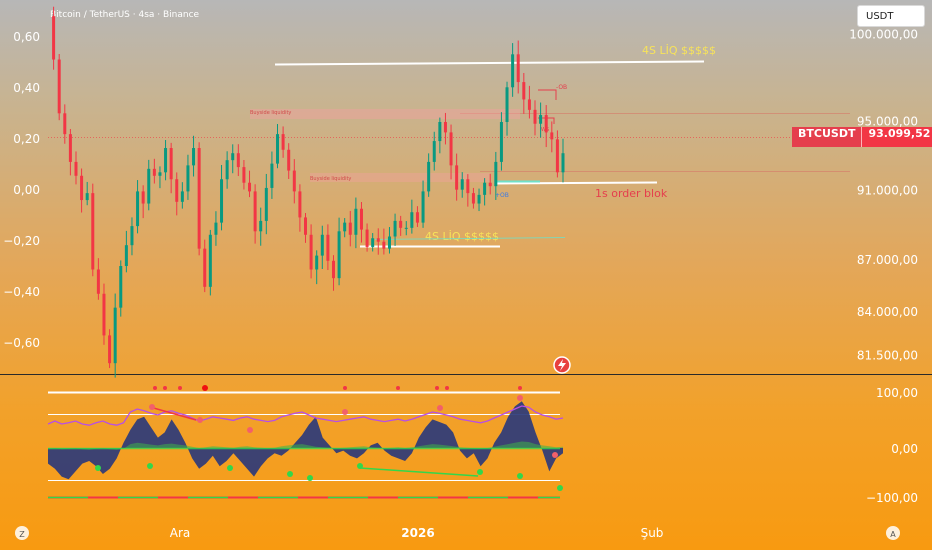 This screenshot has height=550, width=932. I want to click on left-axis-tick: −0,60, so click(21, 343).